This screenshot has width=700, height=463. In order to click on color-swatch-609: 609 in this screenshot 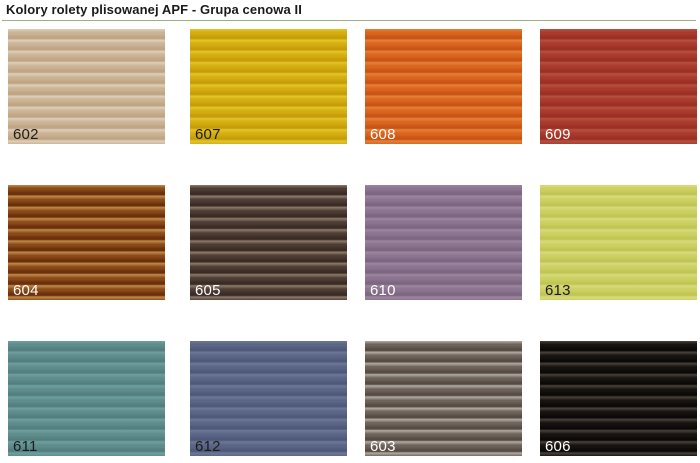, I will do `click(618, 86)`.